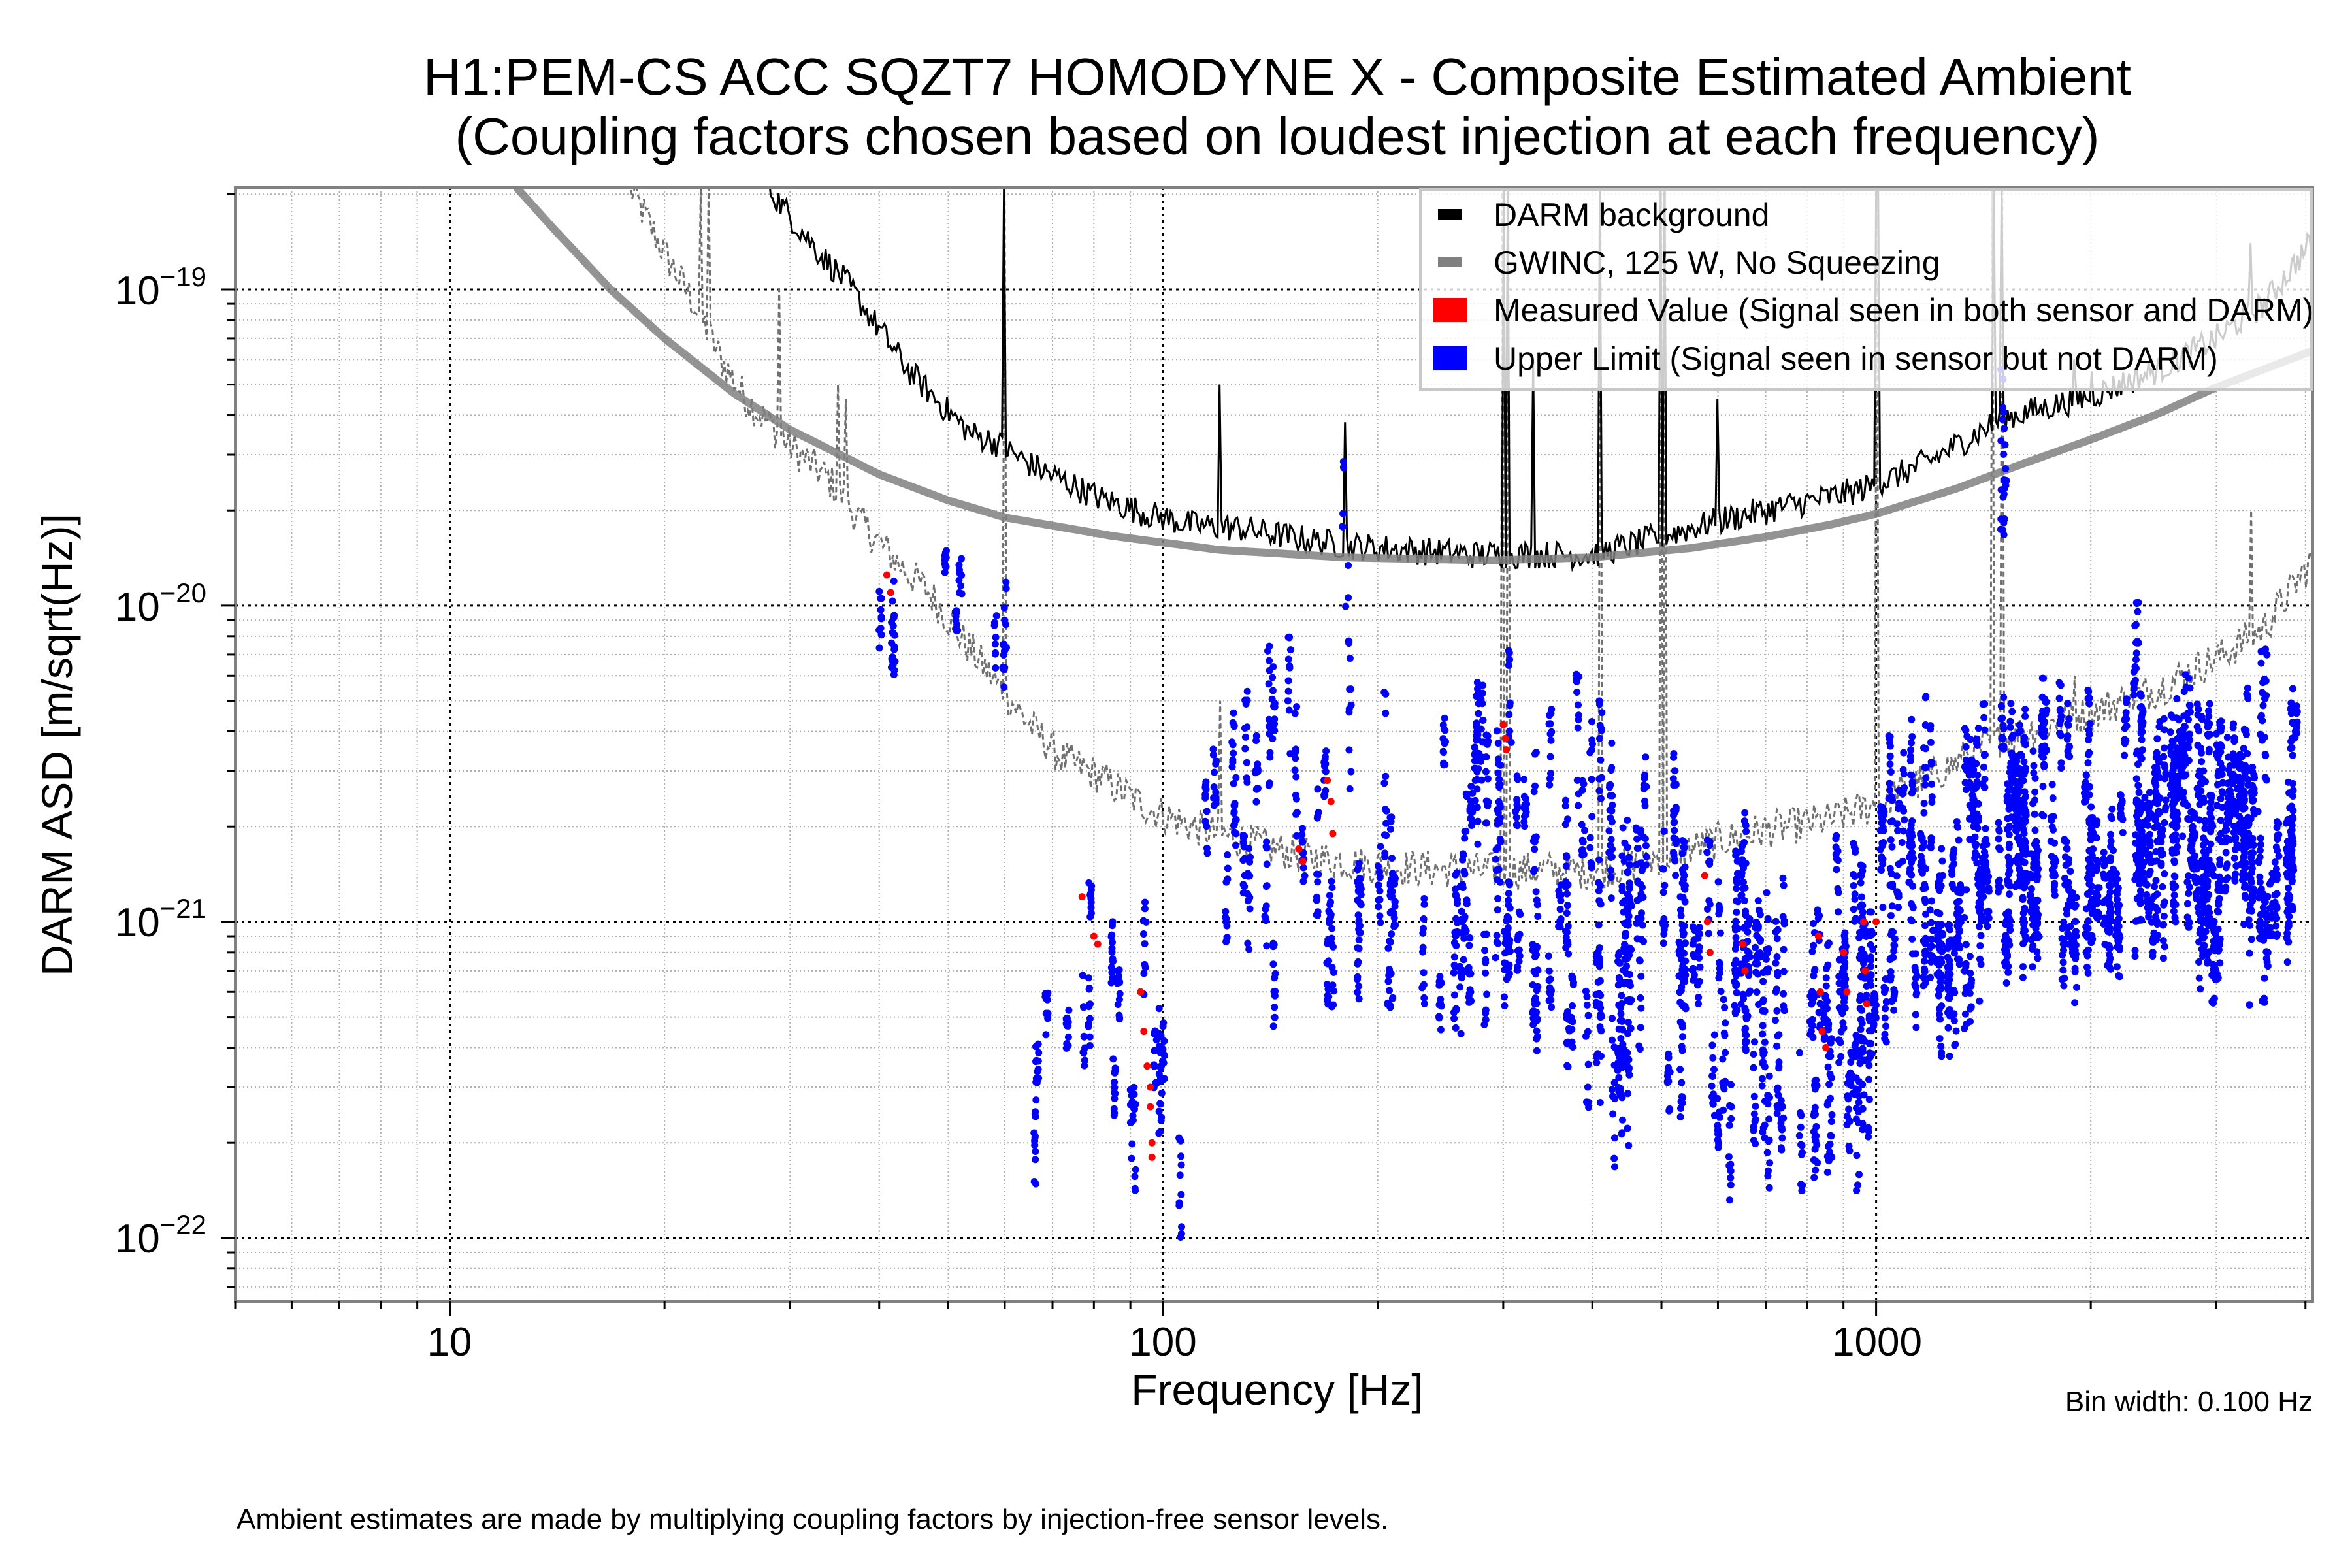 The width and height of the screenshot is (2352, 1568). What do you see at coordinates (1450, 214) in the screenshot?
I see `legend-swatch-darm` at bounding box center [1450, 214].